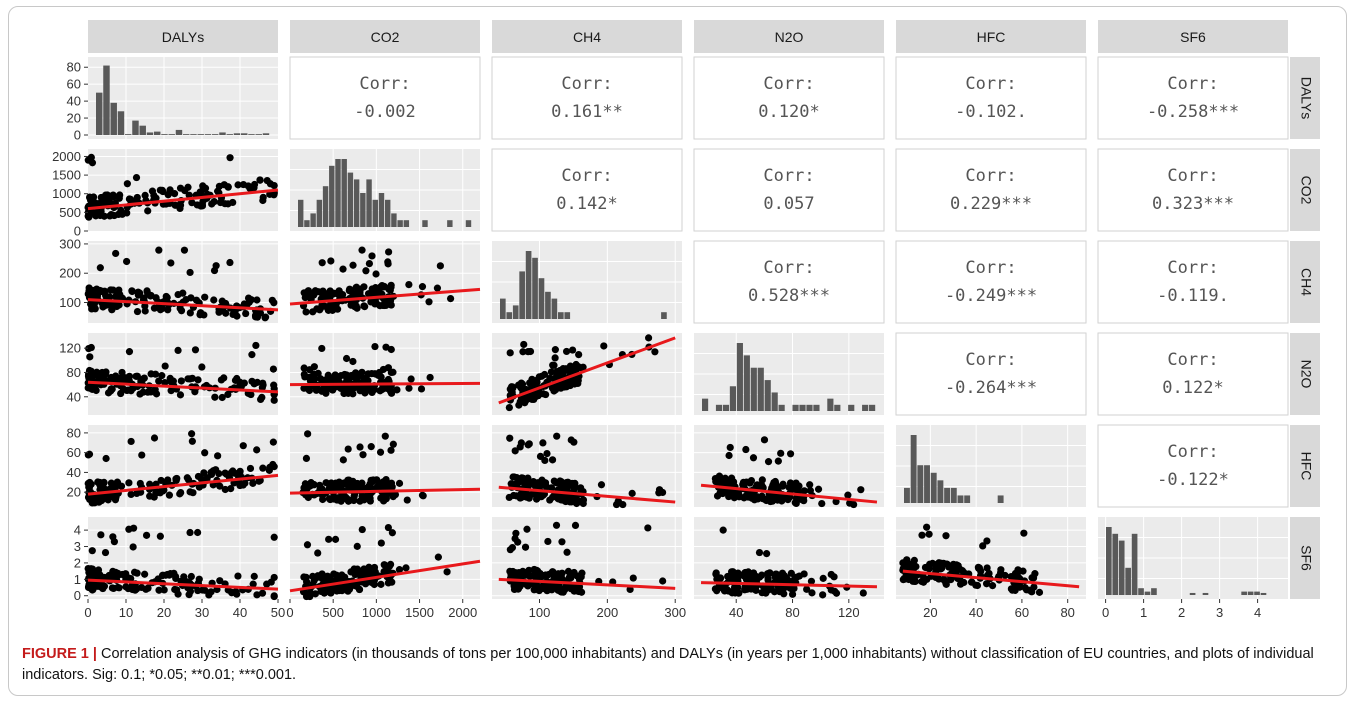 The height and width of the screenshot is (704, 1355). I want to click on row-strip-label-co2: CO2, so click(1306, 190).